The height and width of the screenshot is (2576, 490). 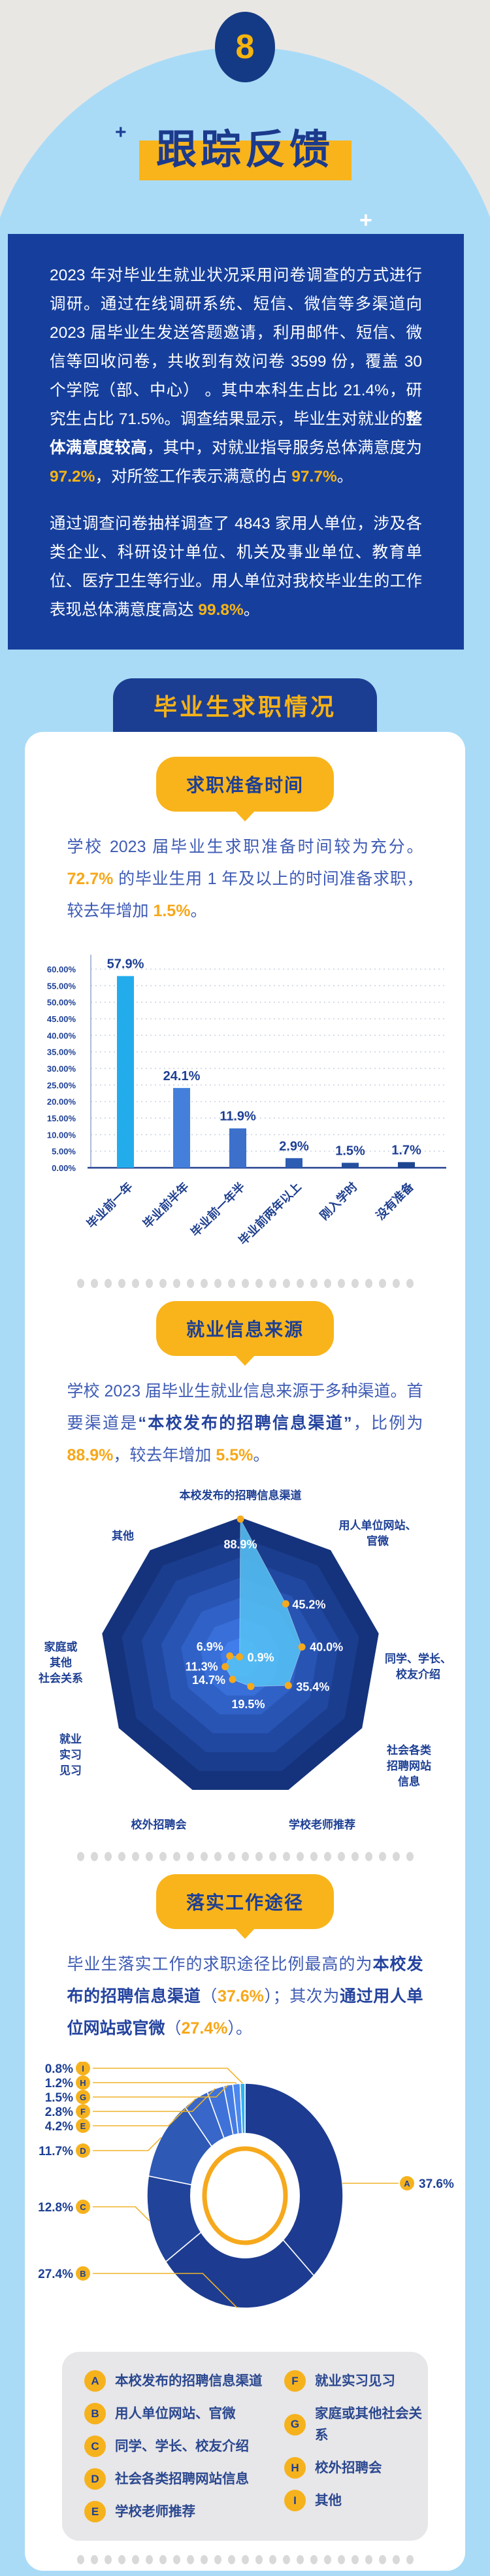 What do you see at coordinates (95, 2511) in the screenshot?
I see `legend-key-badge: E` at bounding box center [95, 2511].